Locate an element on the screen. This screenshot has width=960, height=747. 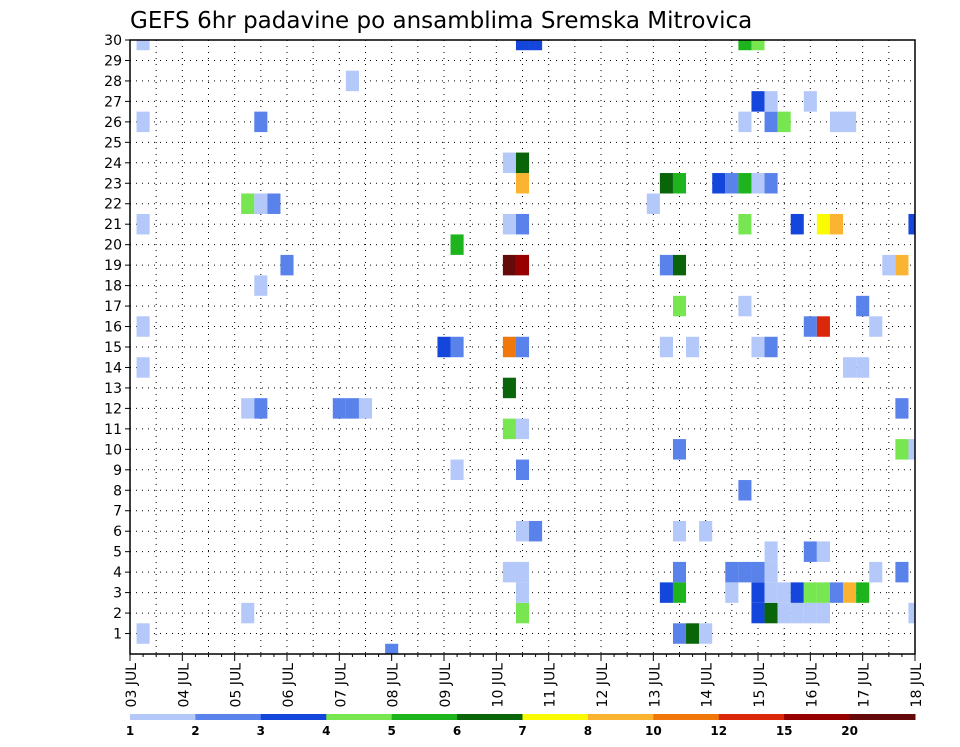
legend-label: 5 is located at coordinates (391, 731).